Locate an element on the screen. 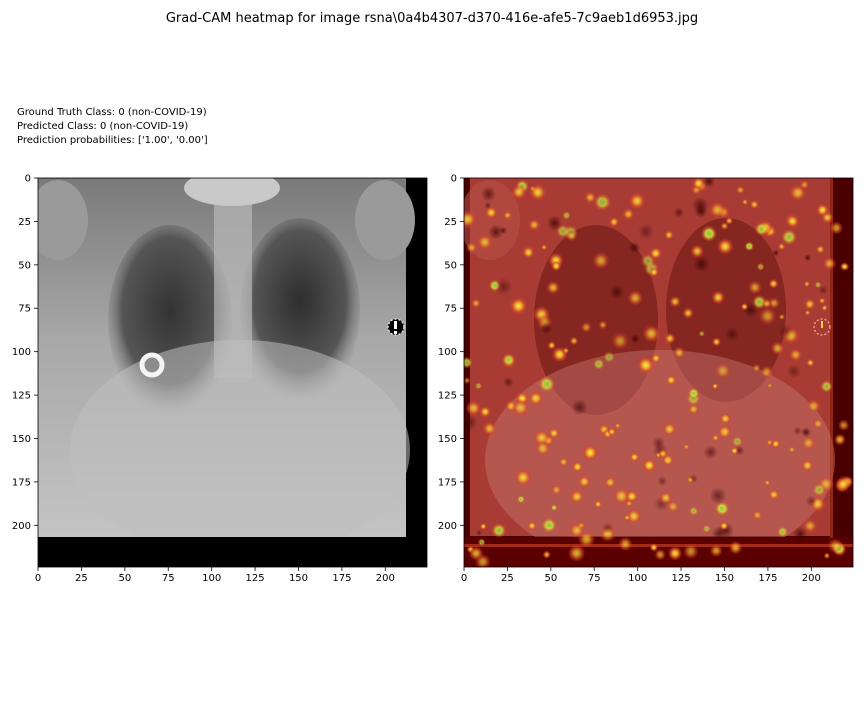 This screenshot has height=720, width=864. y-tick-label: 125 is located at coordinates (21, 396).